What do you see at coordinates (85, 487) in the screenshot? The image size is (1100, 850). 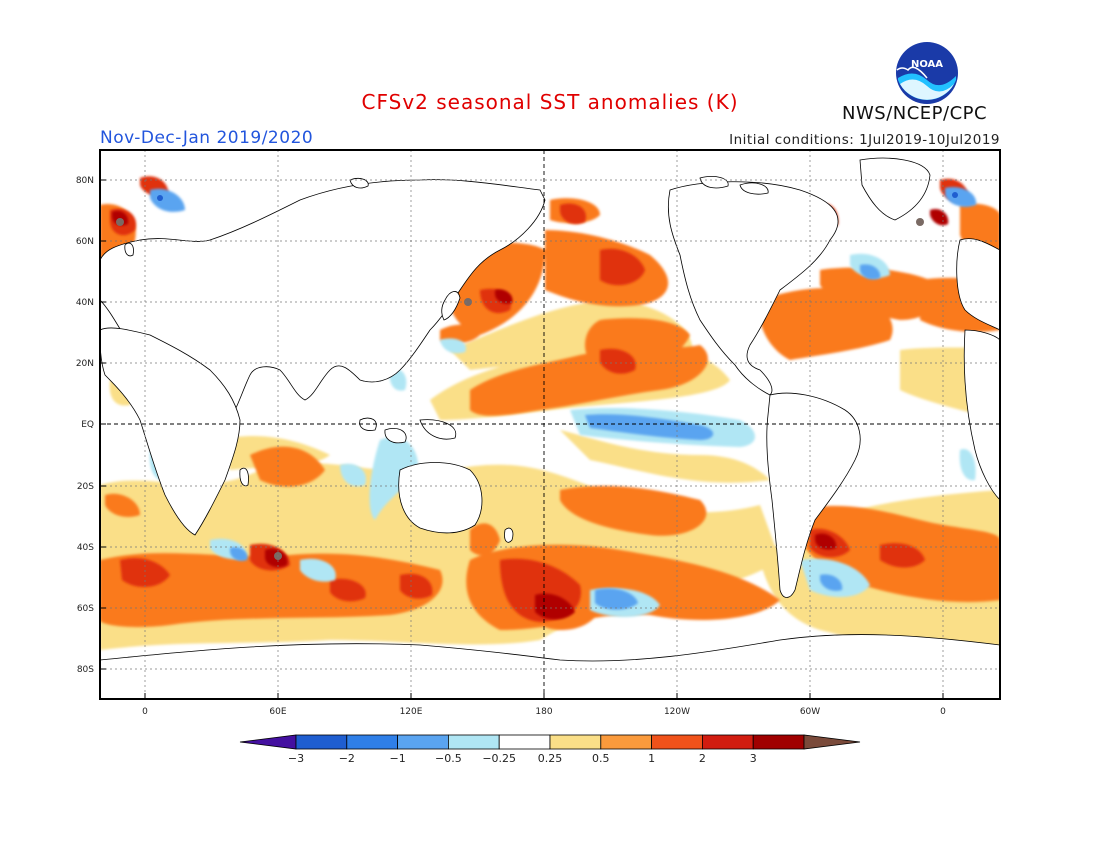 I see `lat-tick-label: 20S` at bounding box center [85, 487].